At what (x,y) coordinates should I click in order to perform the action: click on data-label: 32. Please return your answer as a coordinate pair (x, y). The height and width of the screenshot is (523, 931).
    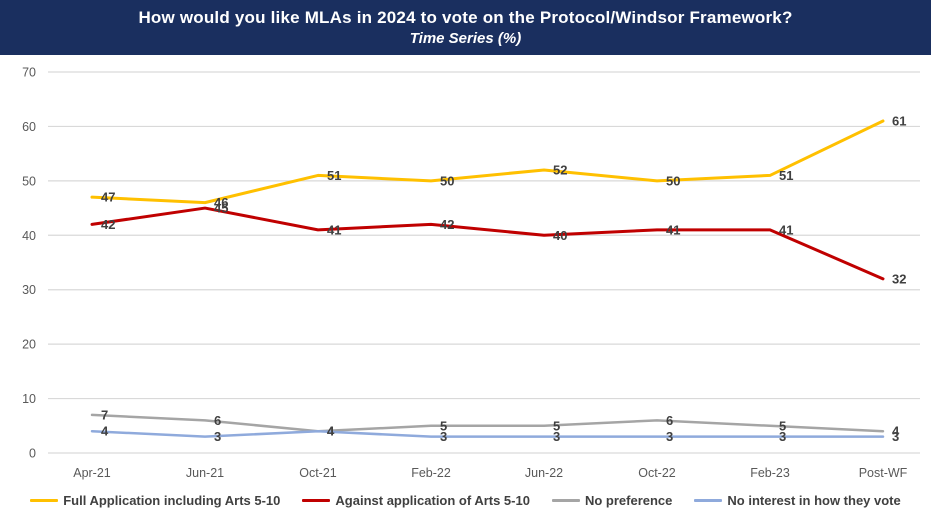
    Looking at the image, I should click on (899, 278).